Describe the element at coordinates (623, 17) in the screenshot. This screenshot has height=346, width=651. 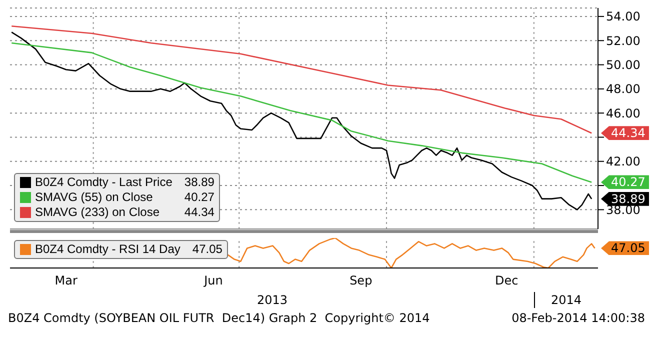
I see `y-tick-label: 54.00` at that location.